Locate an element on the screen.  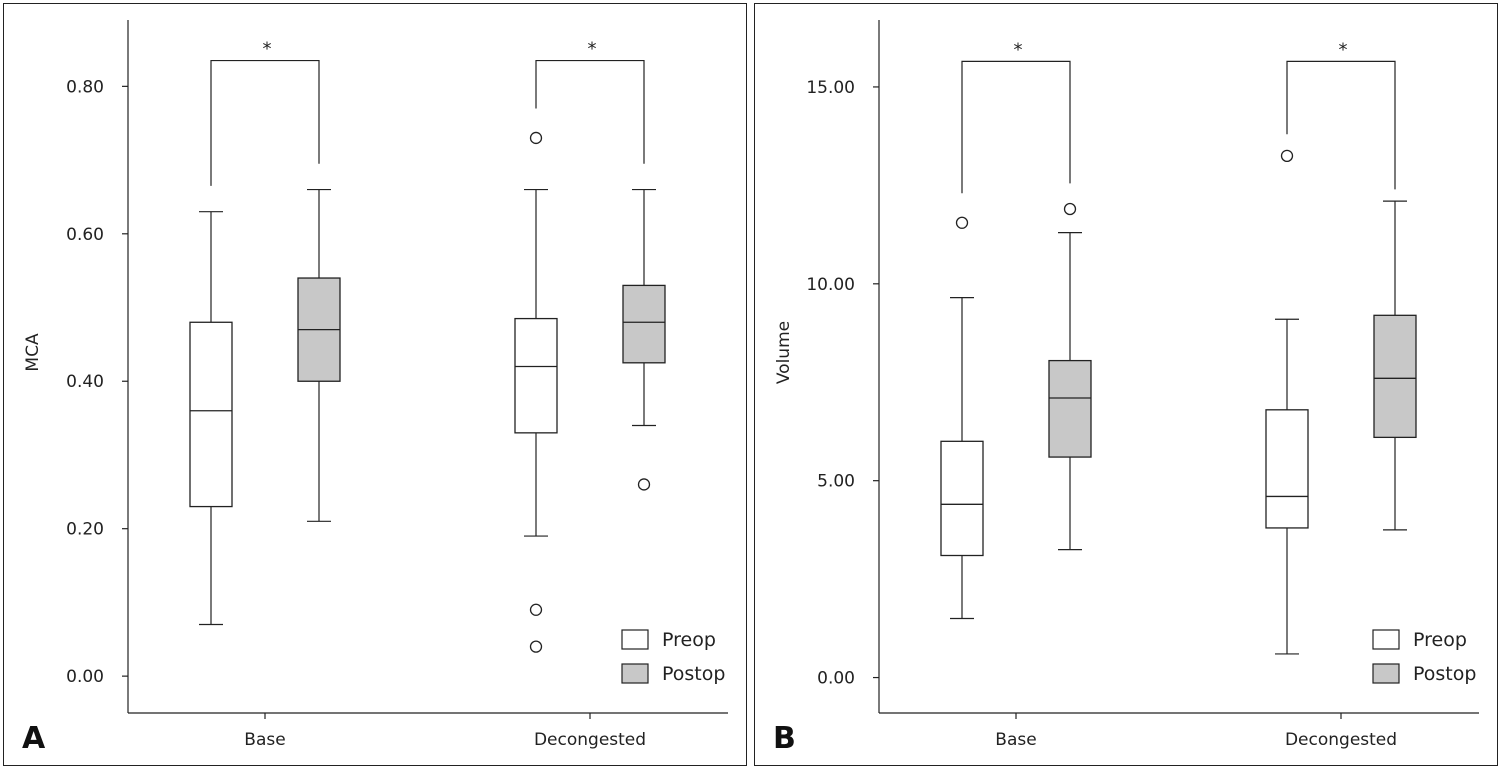
y-tick-label: 0.40 is located at coordinates (85, 382).